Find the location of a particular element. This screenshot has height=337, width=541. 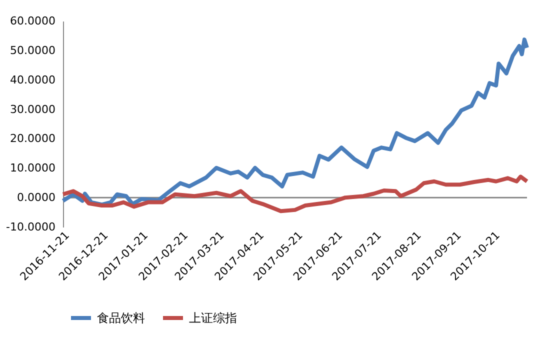

y-tick-label: -10.0000 is located at coordinates (31, 227).